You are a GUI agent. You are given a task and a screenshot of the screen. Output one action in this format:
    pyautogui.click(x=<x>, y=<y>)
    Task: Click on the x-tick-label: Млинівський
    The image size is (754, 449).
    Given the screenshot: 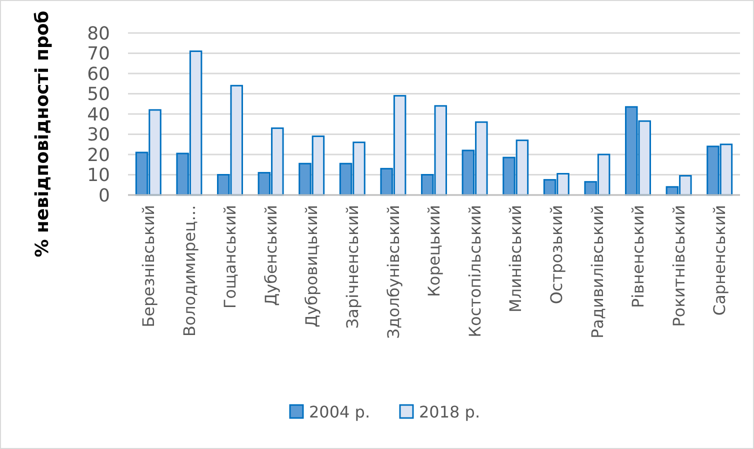 What is the action you would take?
    pyautogui.click(x=516, y=258)
    